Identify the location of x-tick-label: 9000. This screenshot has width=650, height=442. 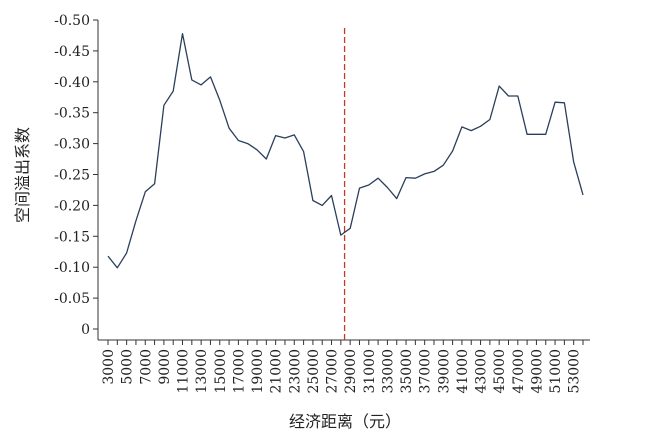
(165, 367).